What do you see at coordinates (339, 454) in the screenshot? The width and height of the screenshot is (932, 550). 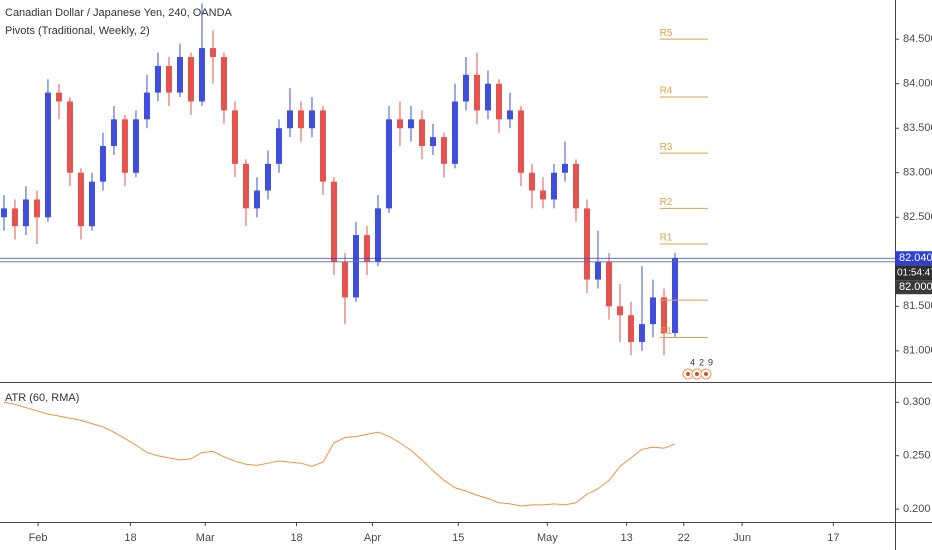 I see `atr-line` at bounding box center [339, 454].